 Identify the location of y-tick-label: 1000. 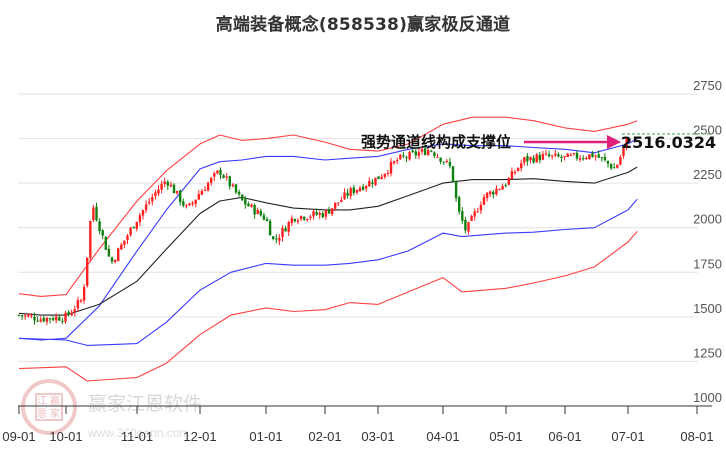
(707, 397).